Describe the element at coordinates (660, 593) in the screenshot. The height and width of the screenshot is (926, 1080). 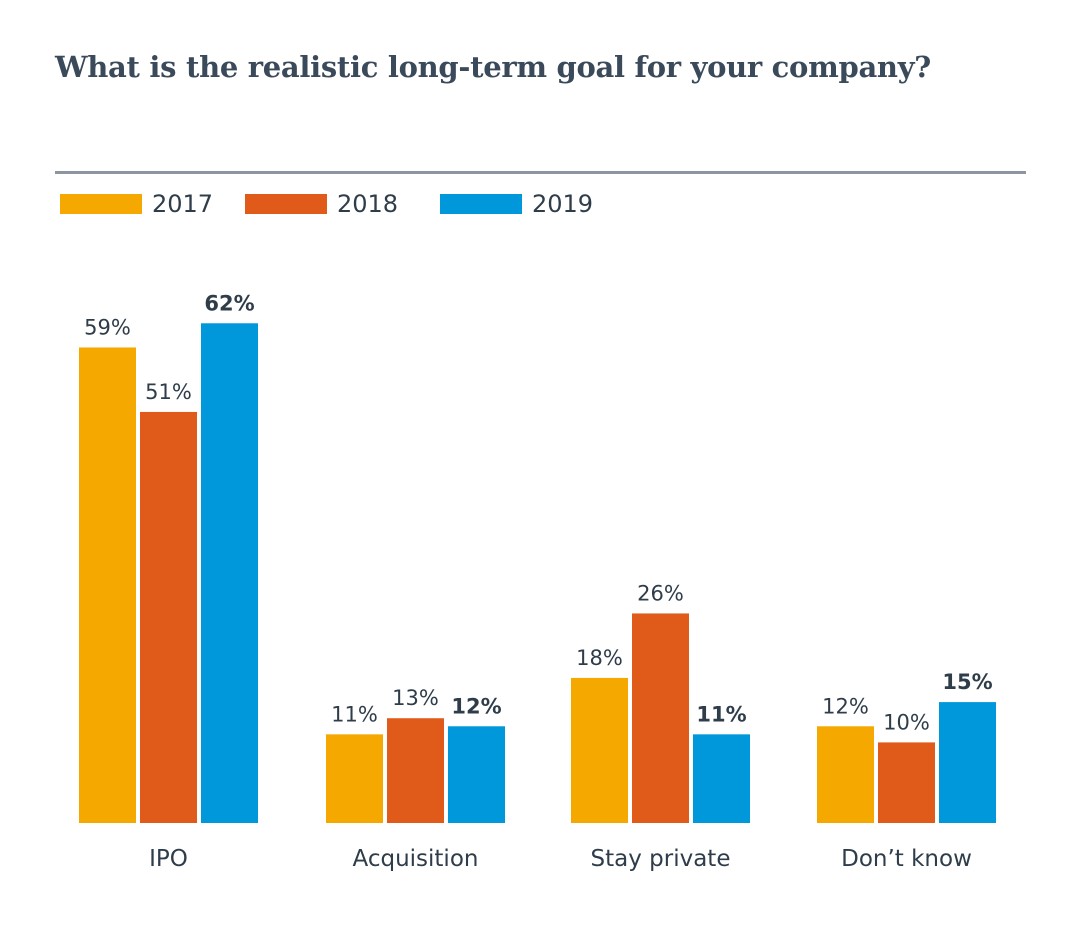
I see `value-label-stay-private-2018: 26%` at that location.